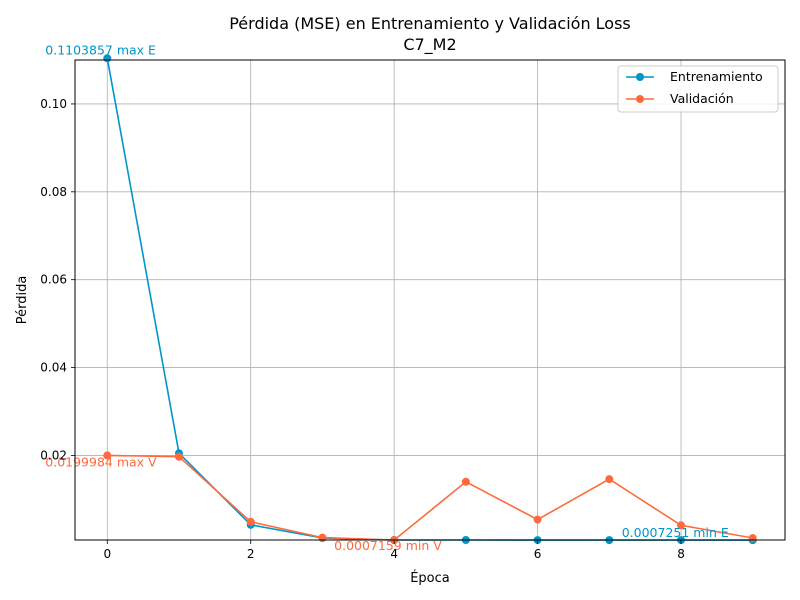  What do you see at coordinates (53, 104) in the screenshot?
I see `y-tick-label: 0.10` at bounding box center [53, 104].